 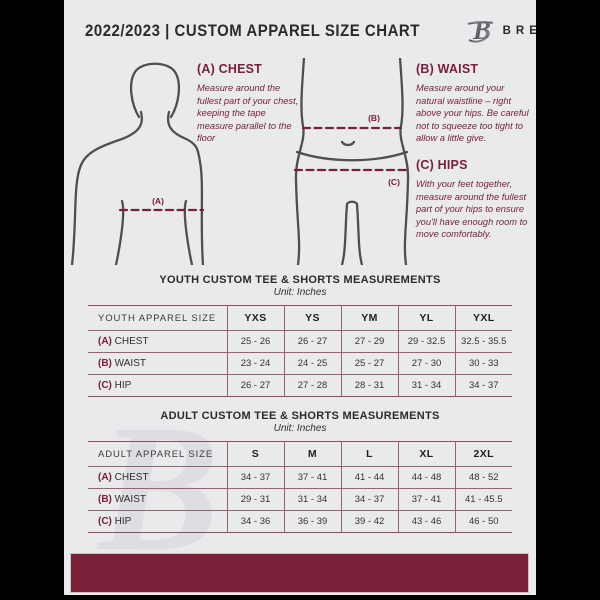 I want to click on left-side-outline, so click(x=300, y=161).